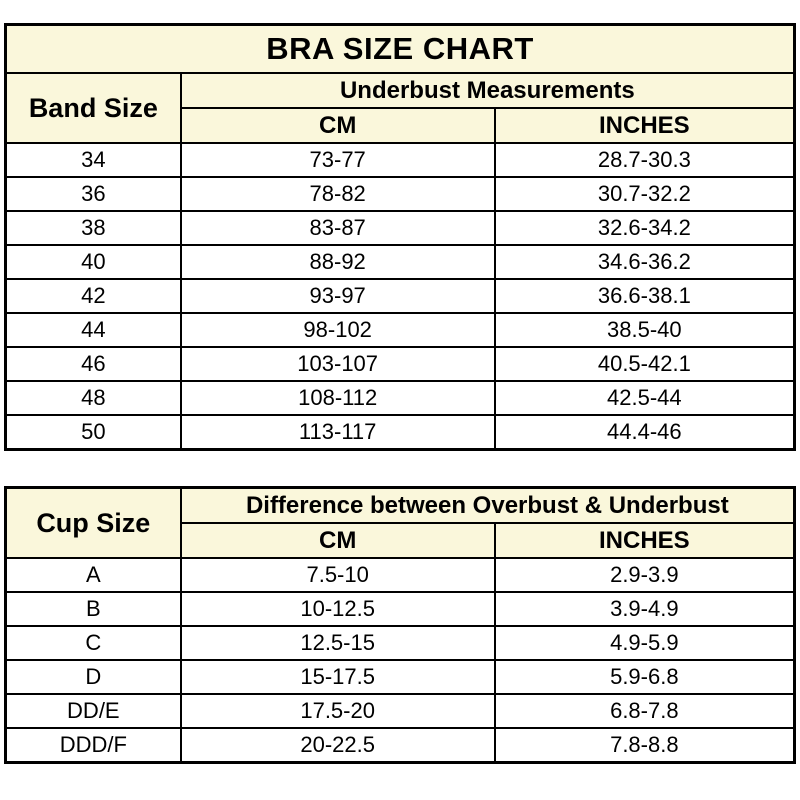 The height and width of the screenshot is (800, 800). What do you see at coordinates (644, 711) in the screenshot?
I see `table-cell: 6.8-7.8` at bounding box center [644, 711].